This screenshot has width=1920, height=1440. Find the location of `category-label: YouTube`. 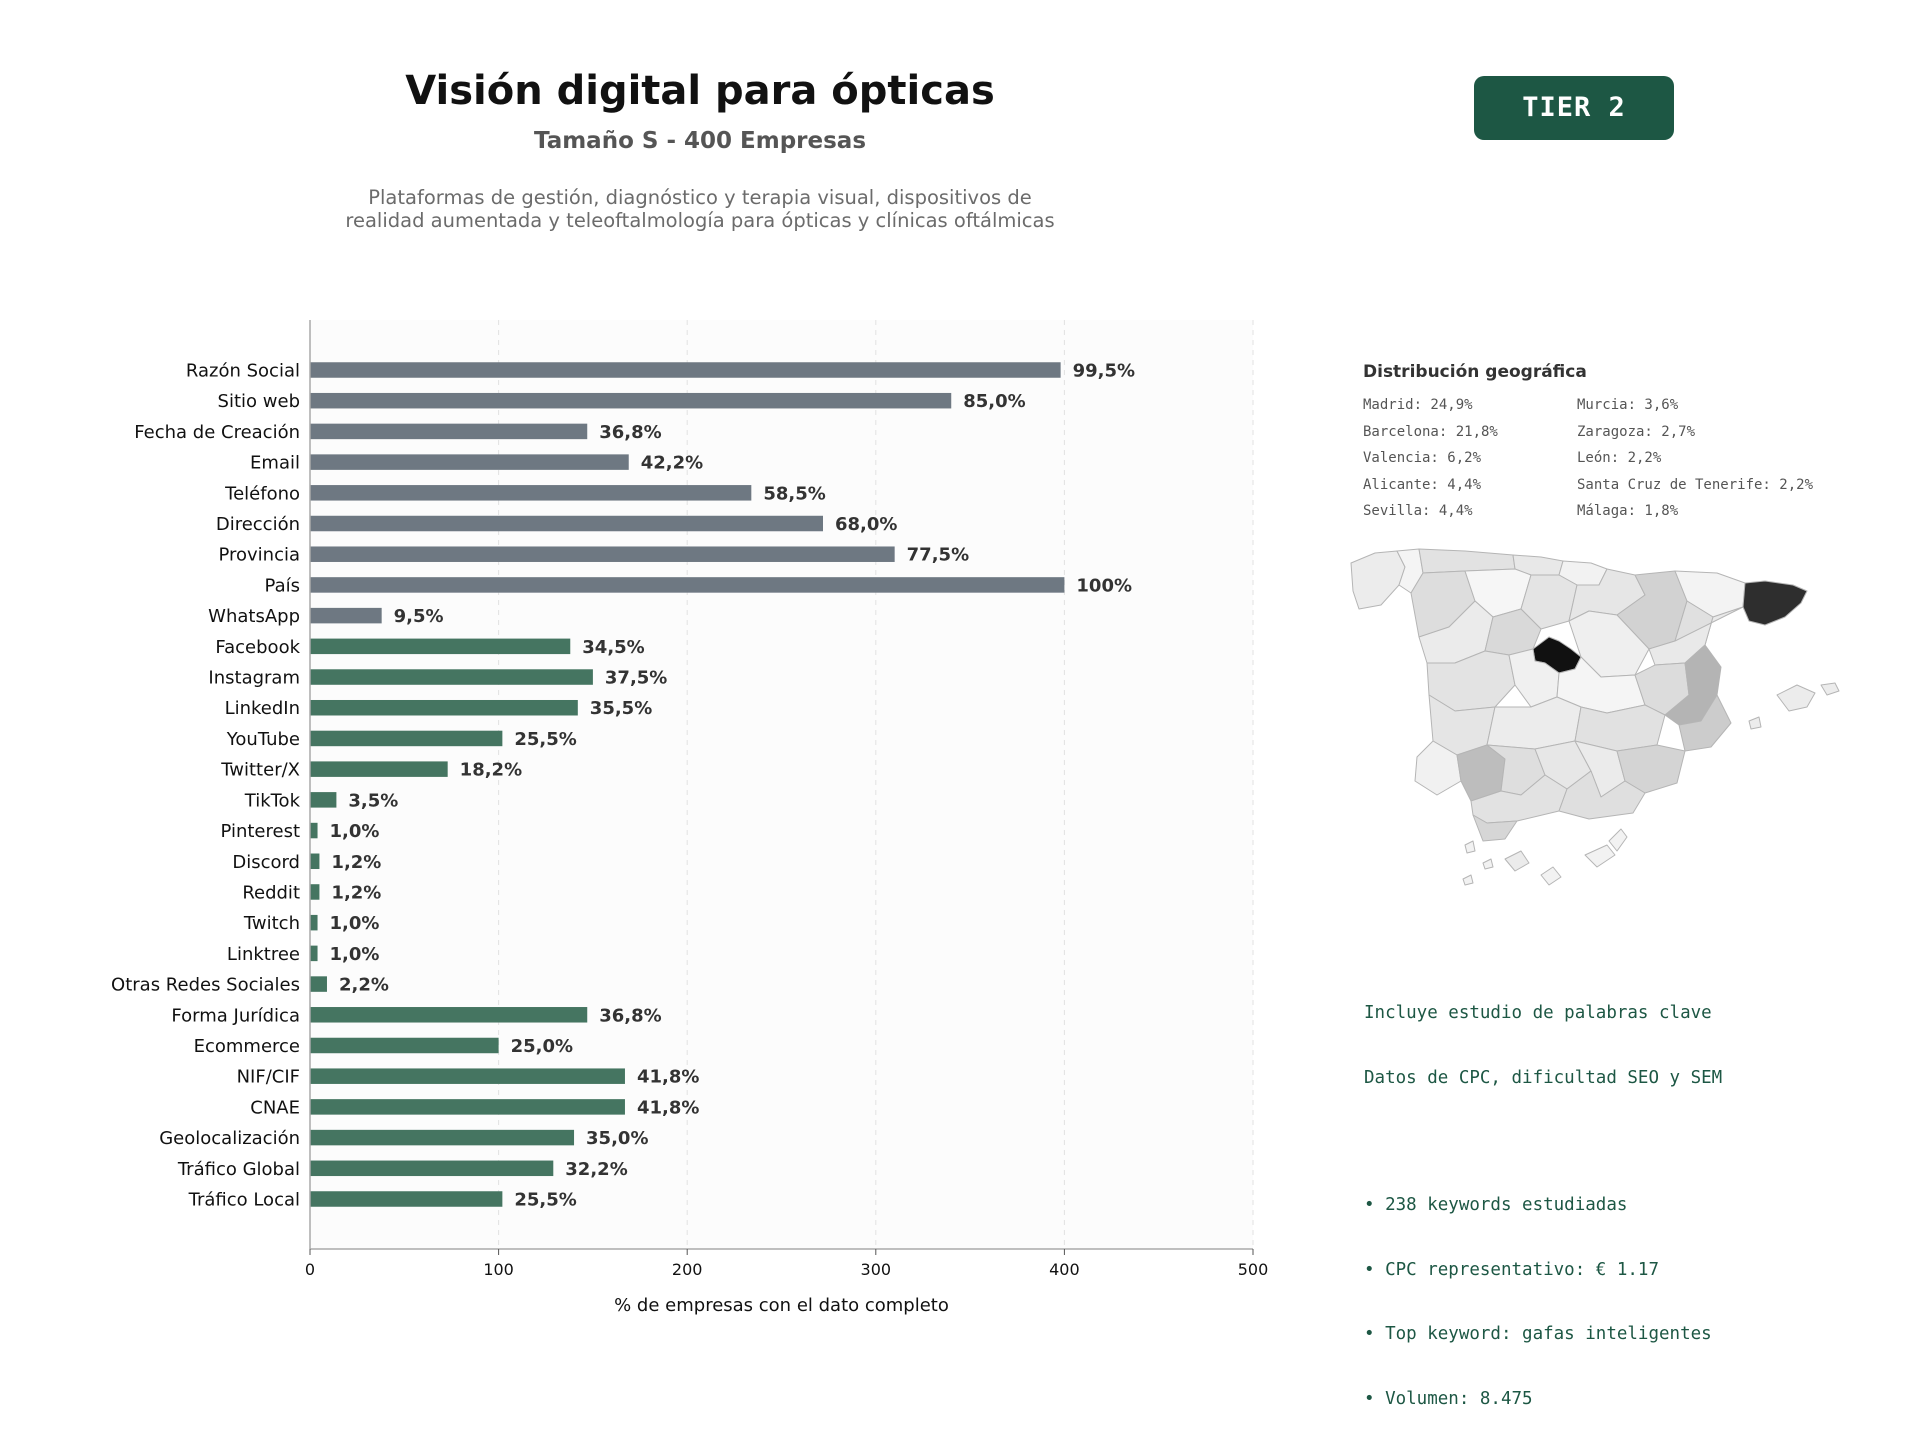

category-label: YouTube is located at coordinates (263, 739).